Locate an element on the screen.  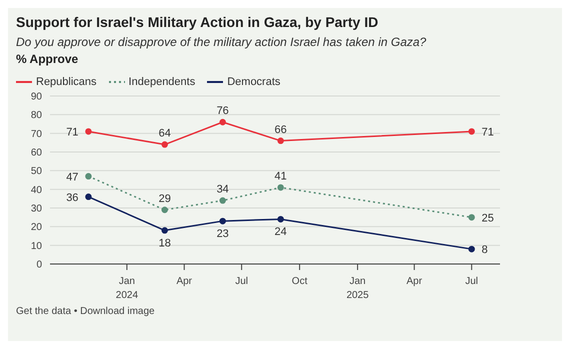
data-label: 76 is located at coordinates (222, 111).